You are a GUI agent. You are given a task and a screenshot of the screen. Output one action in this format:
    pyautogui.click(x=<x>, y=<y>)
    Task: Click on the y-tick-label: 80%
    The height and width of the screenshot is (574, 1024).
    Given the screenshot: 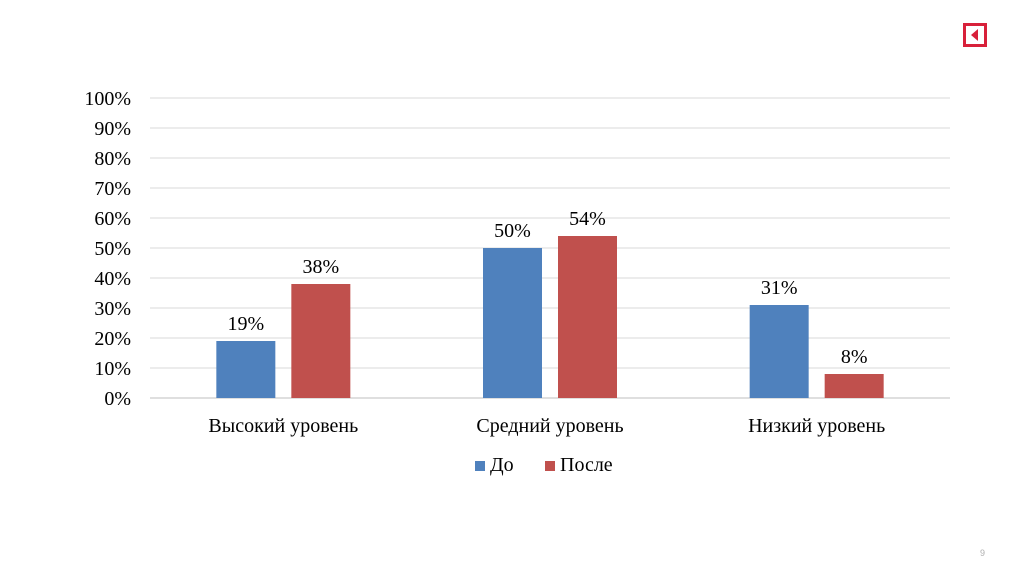 What is the action you would take?
    pyautogui.click(x=112, y=159)
    